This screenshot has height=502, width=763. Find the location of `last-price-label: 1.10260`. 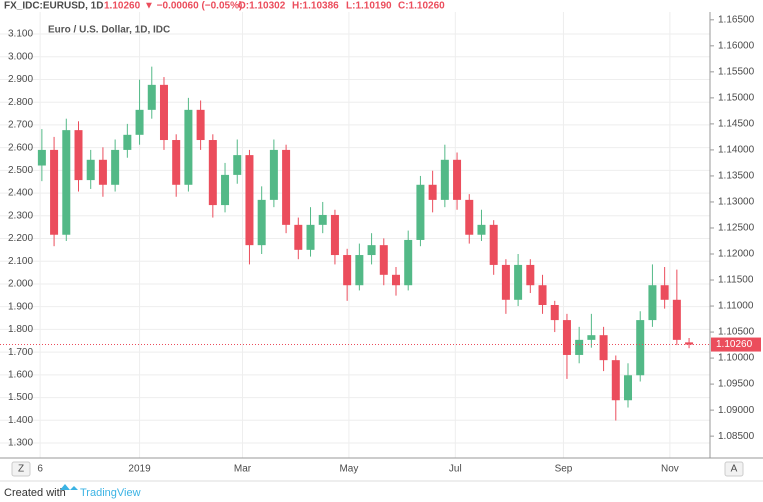

last-price-label: 1.10260 is located at coordinates (734, 344).